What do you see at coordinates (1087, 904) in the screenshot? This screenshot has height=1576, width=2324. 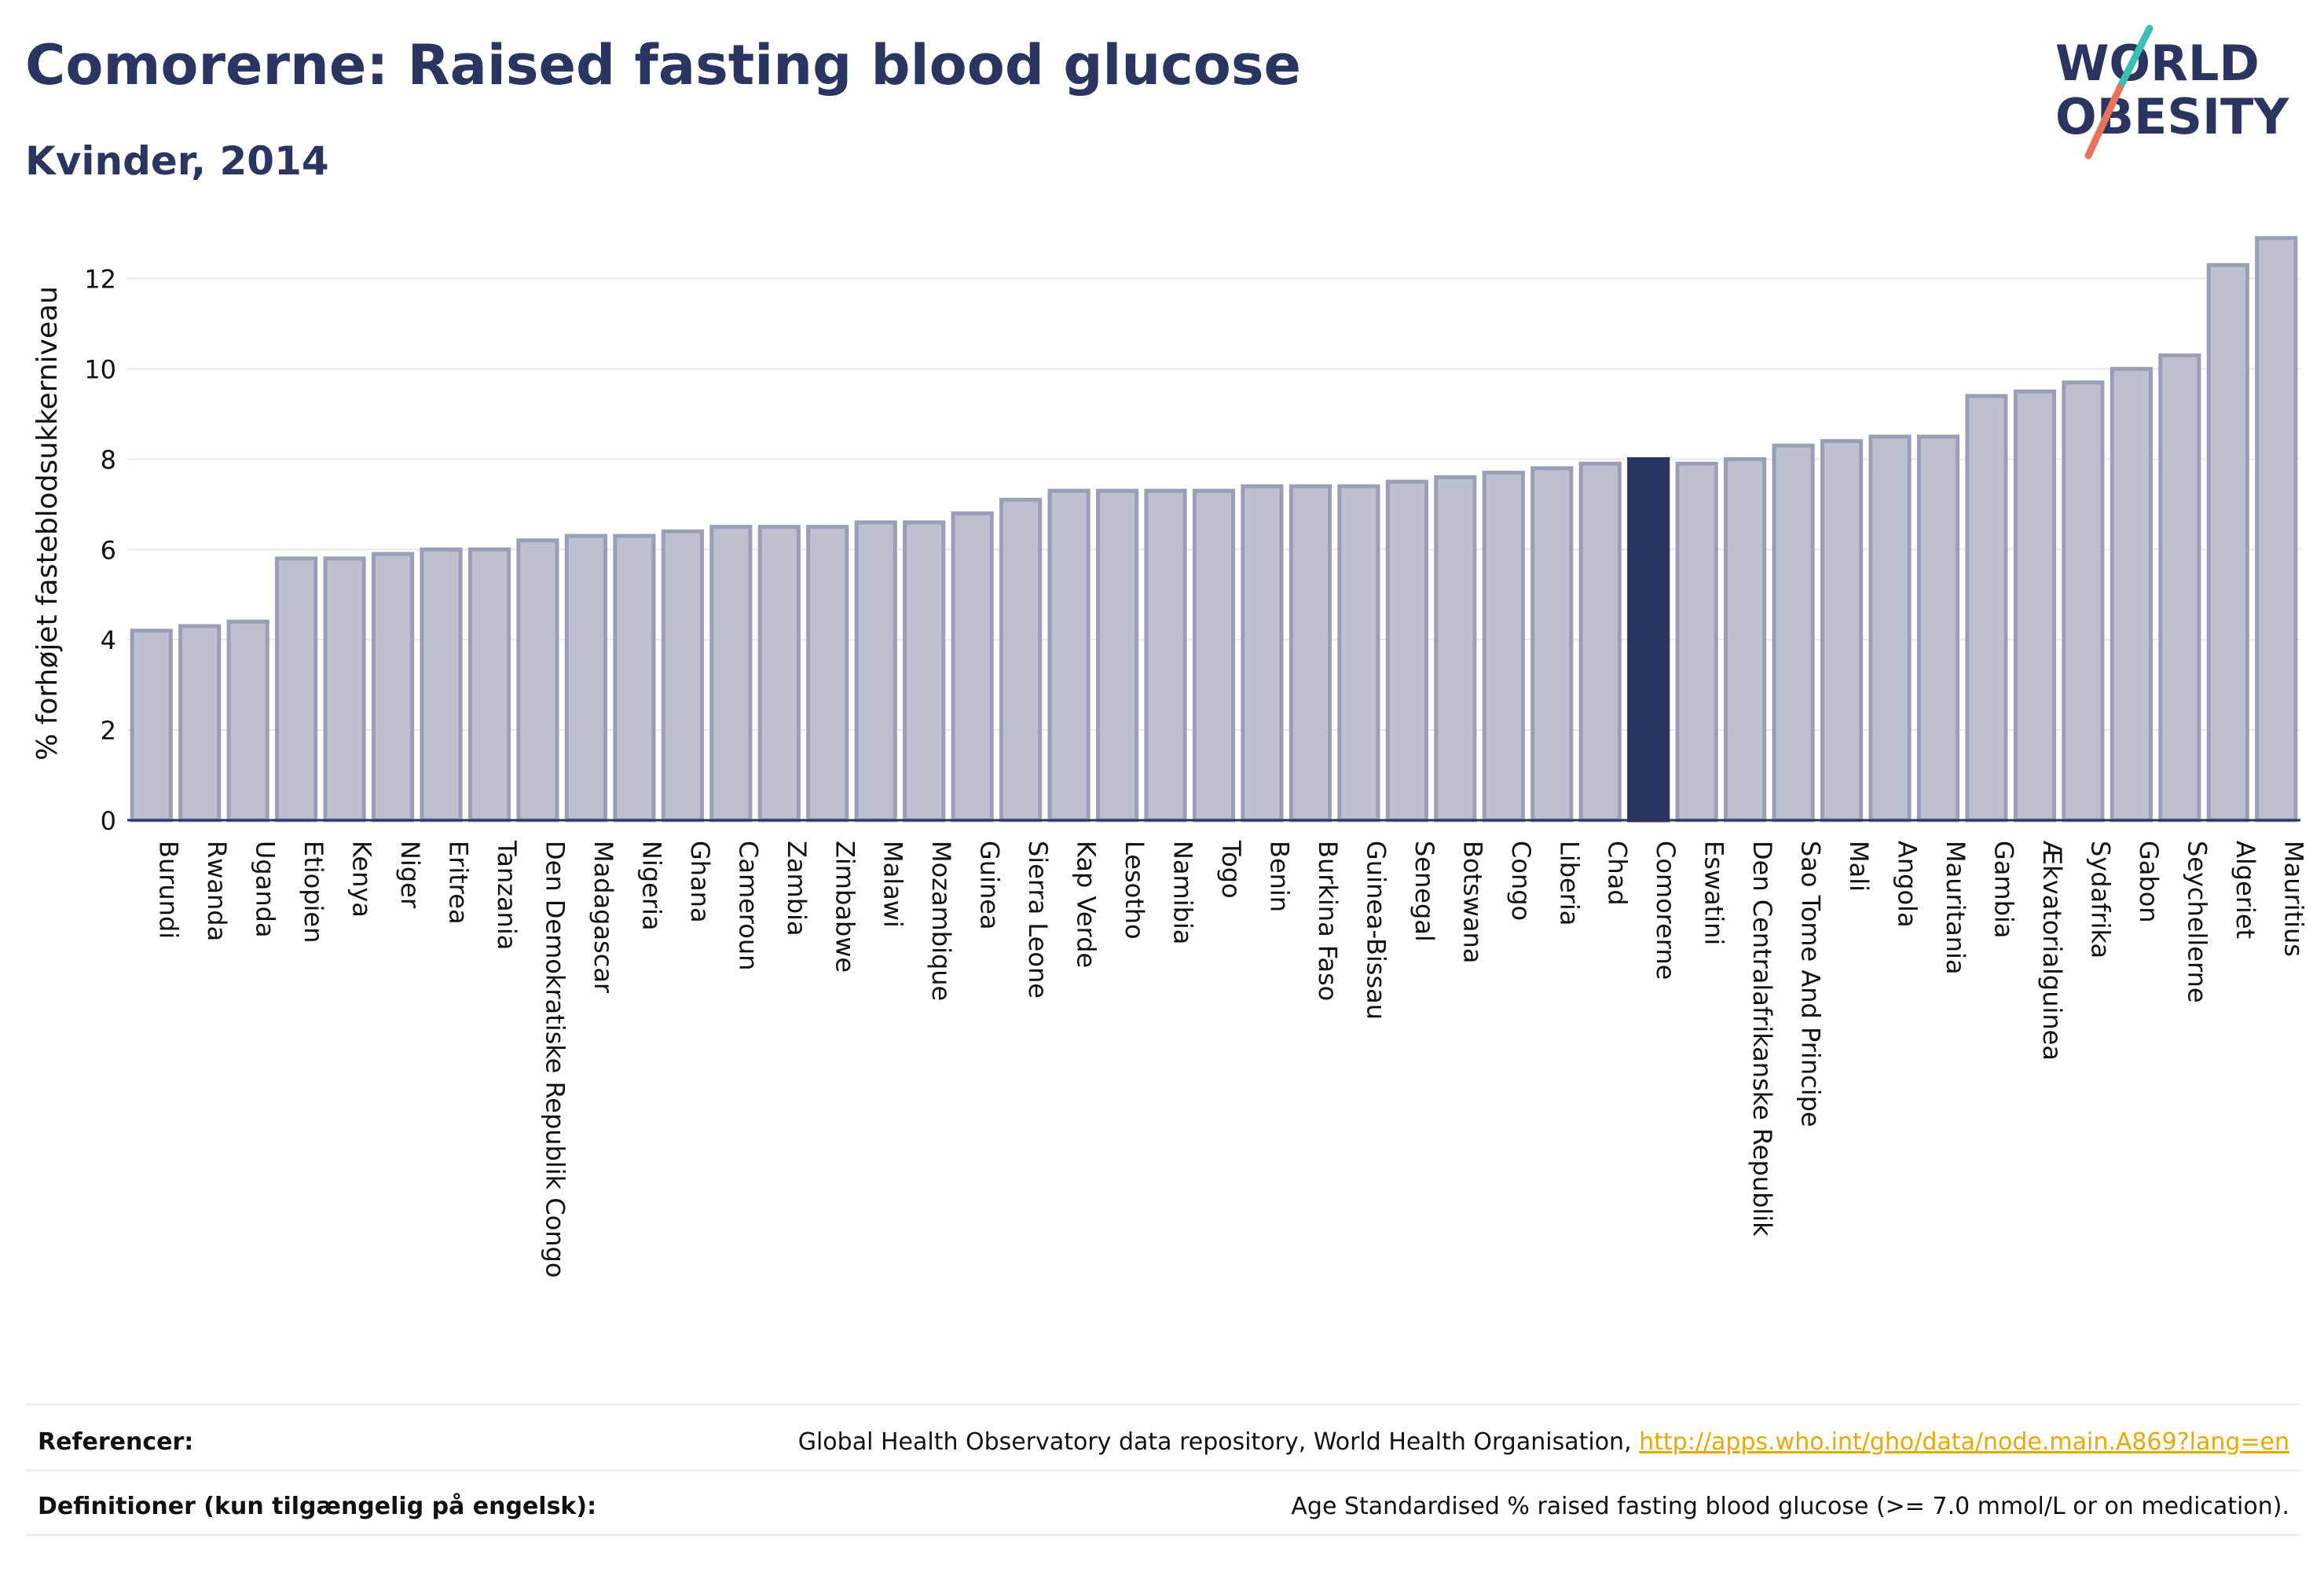 I see `x-tick-label: Kap Verde` at bounding box center [1087, 904].